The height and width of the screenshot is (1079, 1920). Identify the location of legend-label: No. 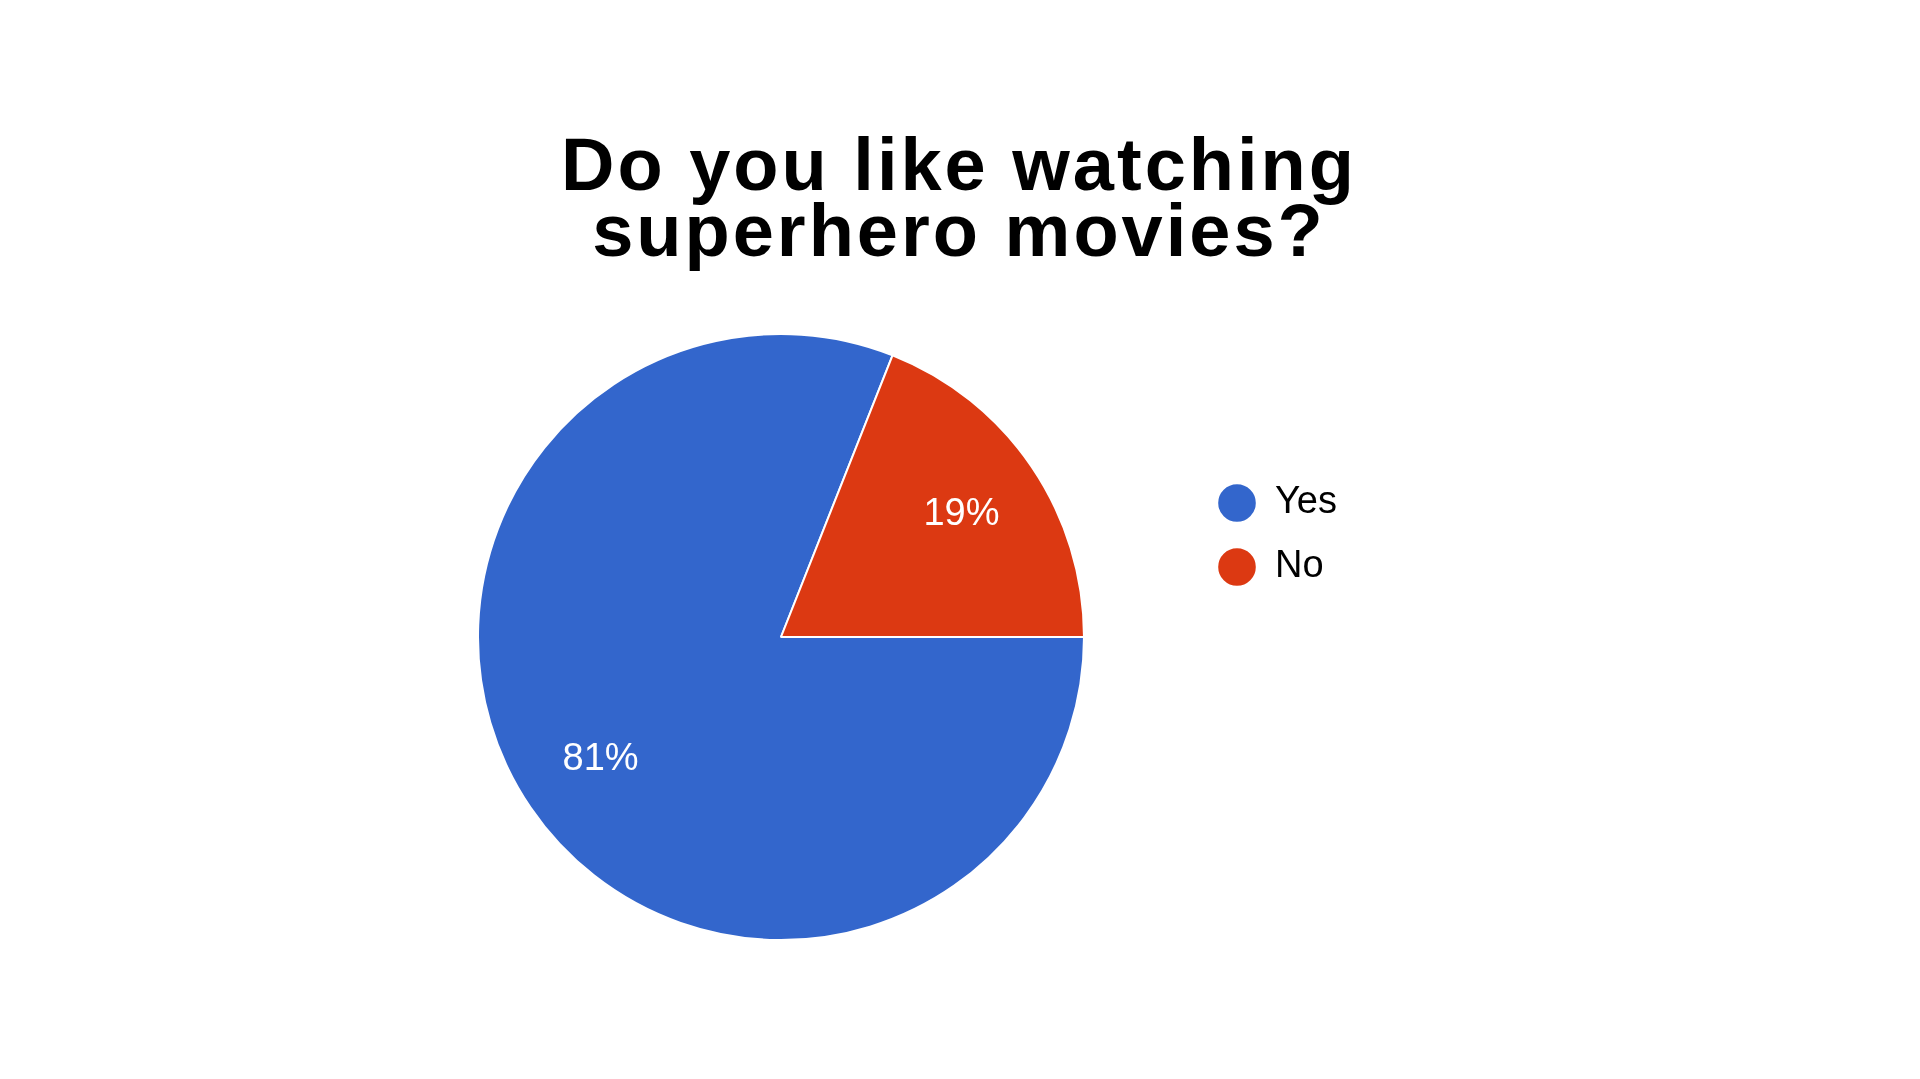
(1299, 564).